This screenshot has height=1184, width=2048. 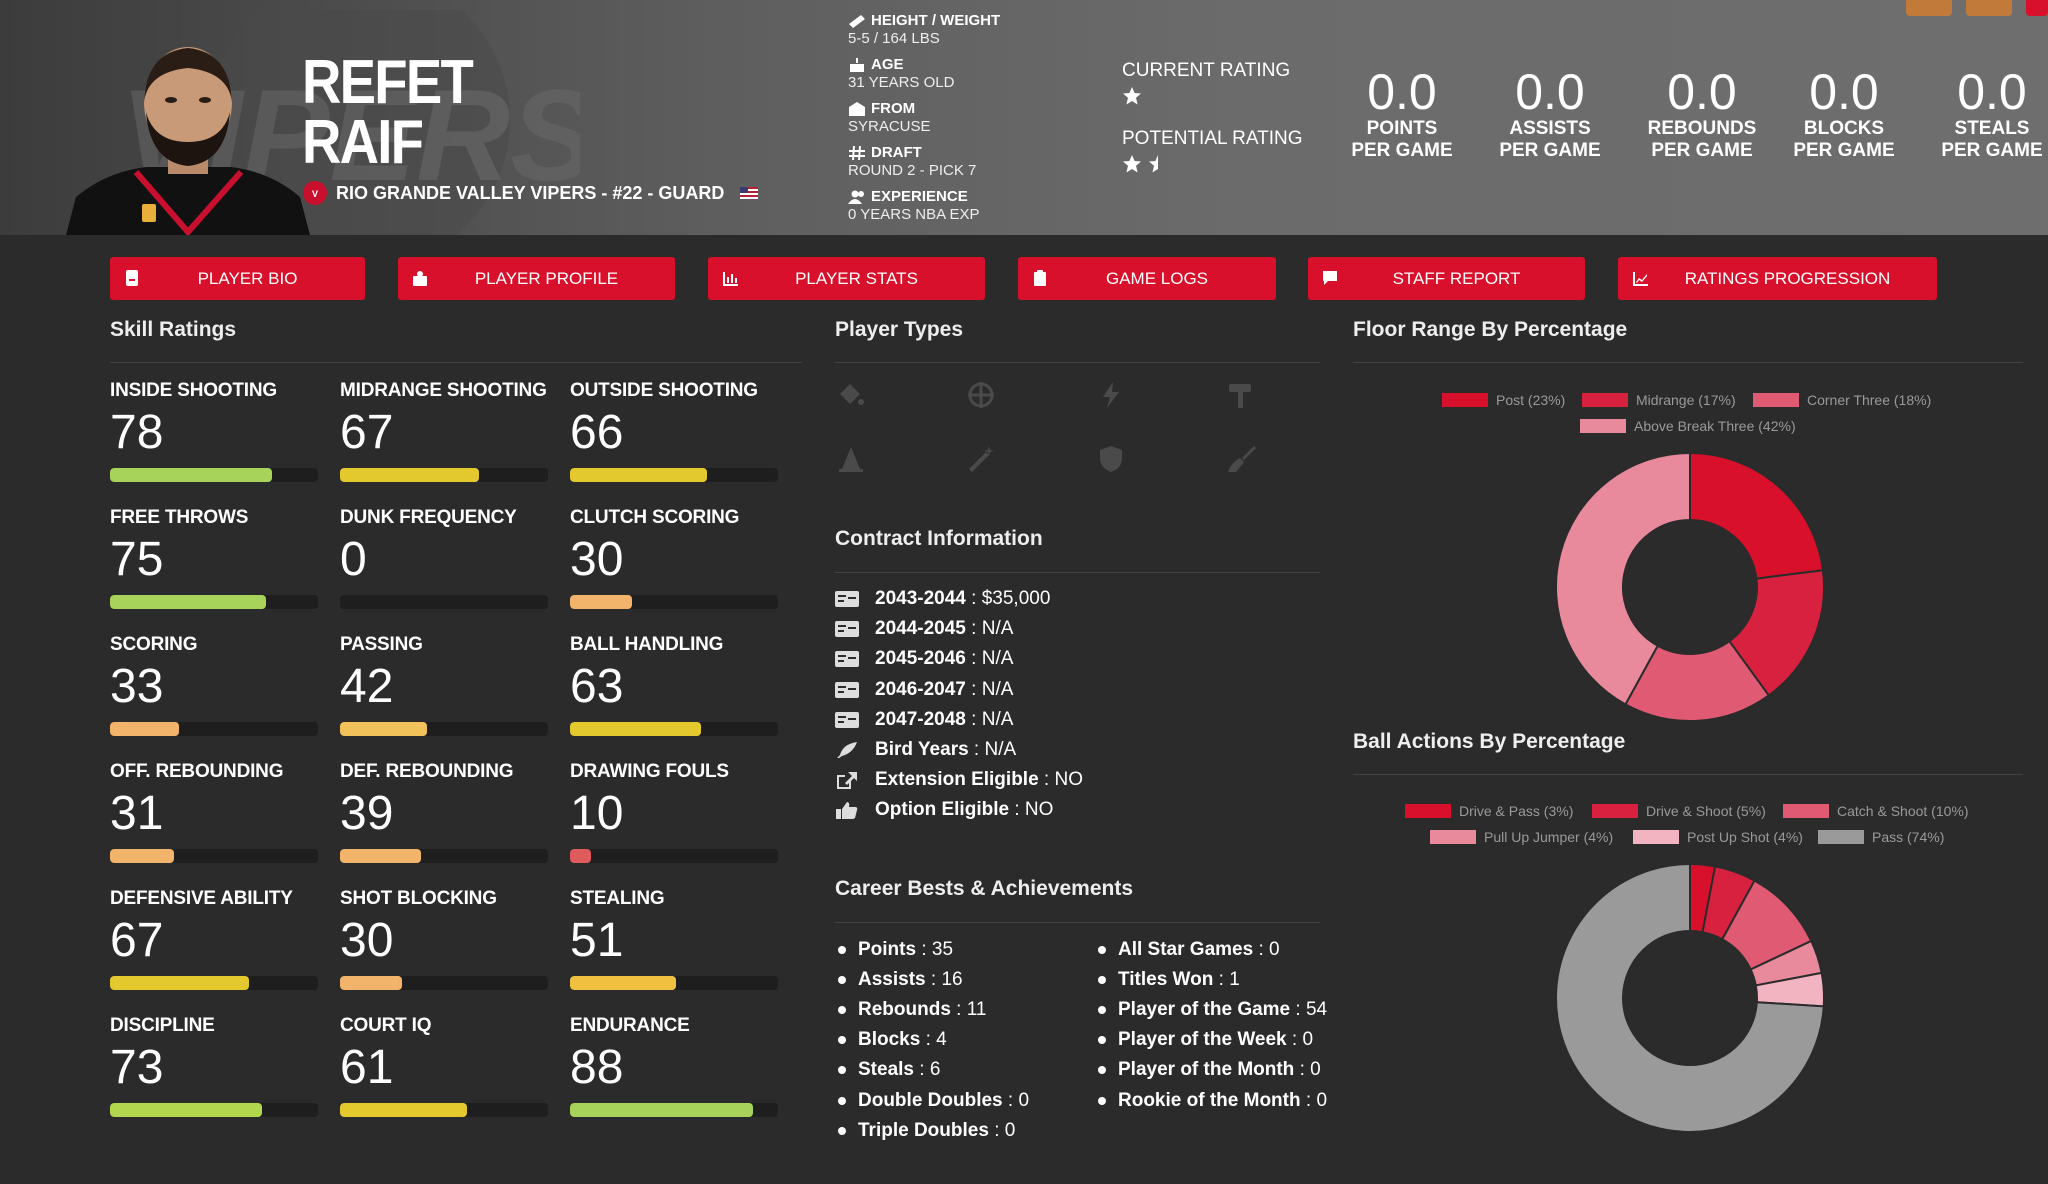 I want to click on skill-name: OFF. REBOUNDING, so click(x=197, y=771).